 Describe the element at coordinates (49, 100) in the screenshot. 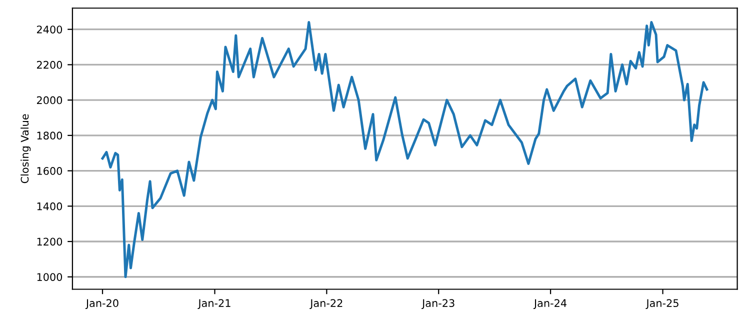

I see `y-tick-label: 2000` at that location.